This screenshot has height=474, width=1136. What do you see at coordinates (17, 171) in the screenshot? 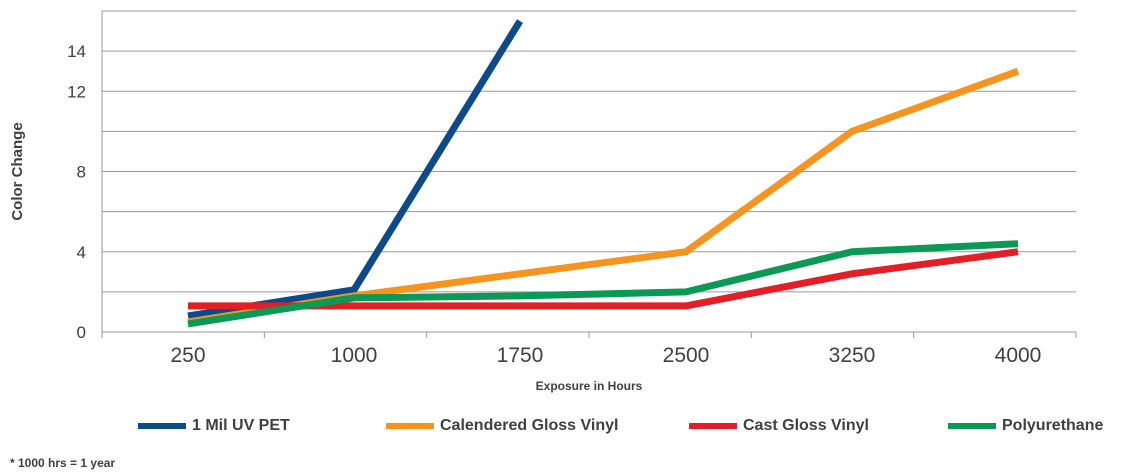
I see `y-axis-title: Color Change` at bounding box center [17, 171].